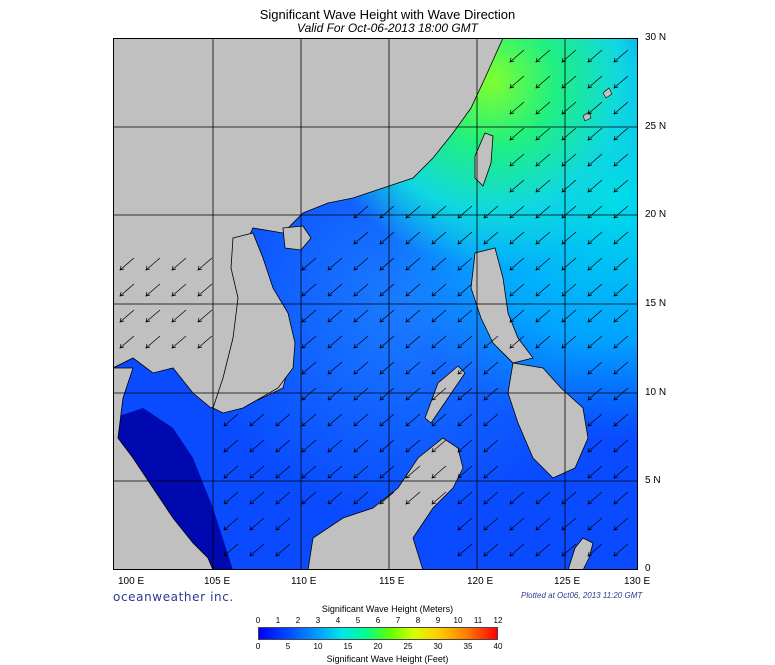 This screenshot has height=665, width=775. Describe the element at coordinates (458, 620) in the screenshot. I see `colorbar-meters-tick-label: 10` at that location.